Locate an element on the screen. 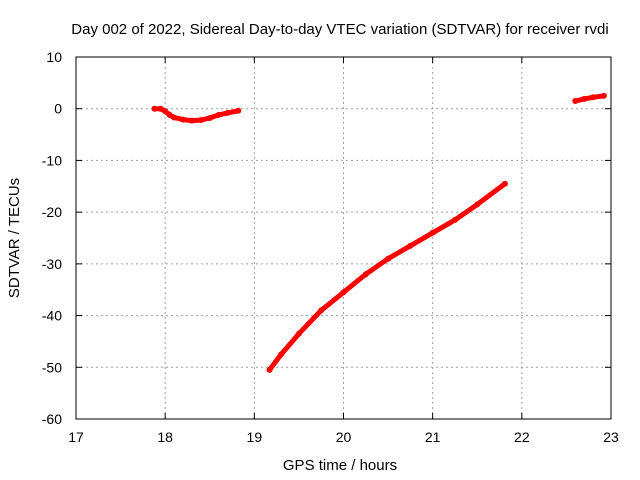 The image size is (640, 480). x-tick-label: 20 is located at coordinates (344, 437).